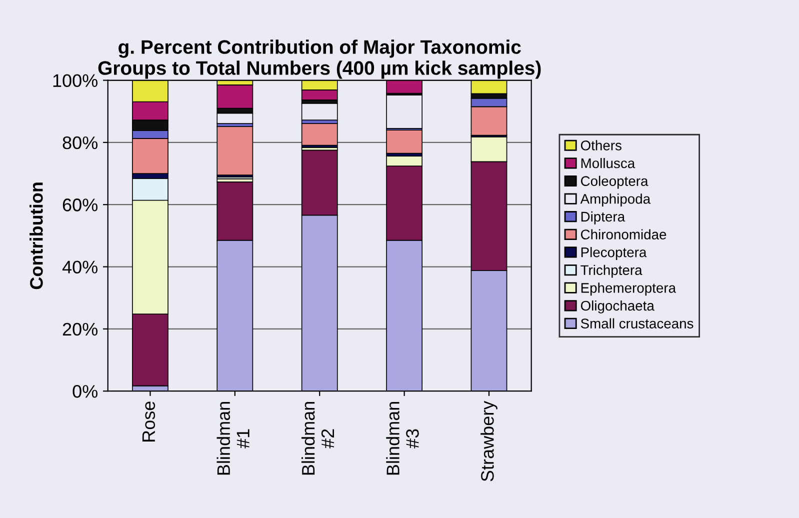  Describe the element at coordinates (36, 236) in the screenshot. I see `y-axis-title: Contribution` at that location.